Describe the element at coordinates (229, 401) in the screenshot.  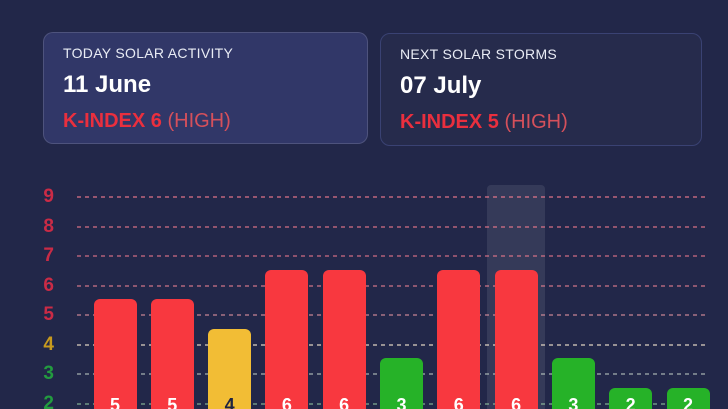
I see `bar-value-label: 4` at that location.